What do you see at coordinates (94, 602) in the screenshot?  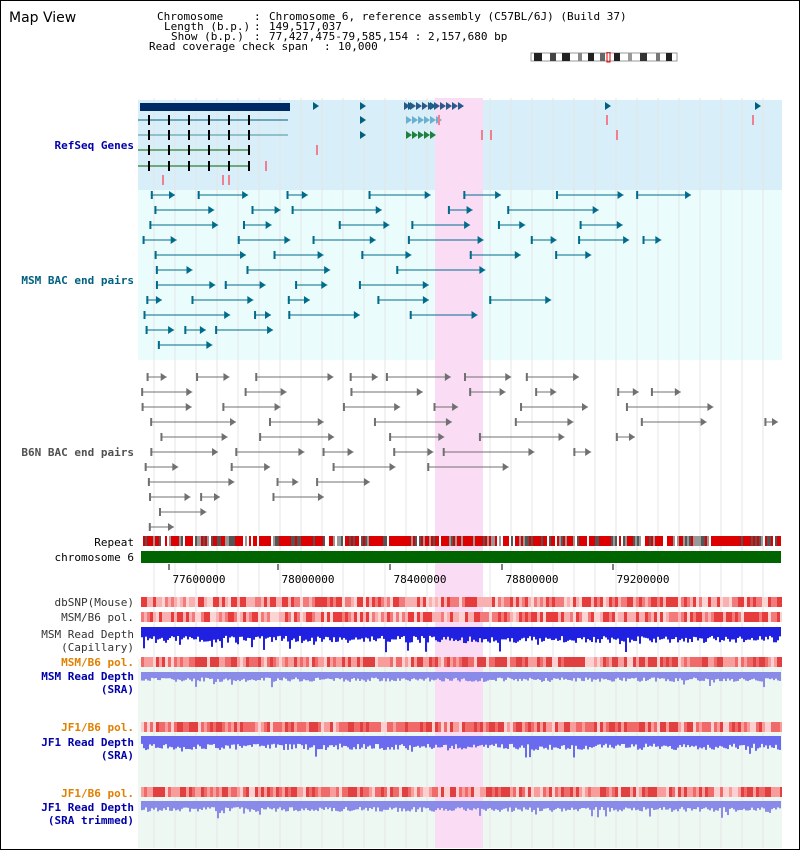 I see `track-label-dbsnp: dbSNP(Mouse)` at bounding box center [94, 602].